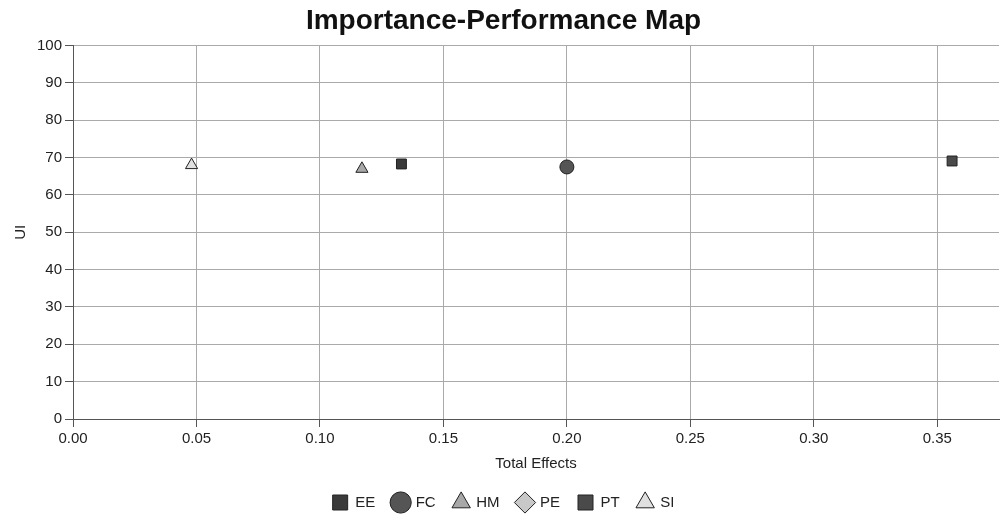  Describe the element at coordinates (54, 268) in the screenshot. I see `y-tick-label: 40` at that location.